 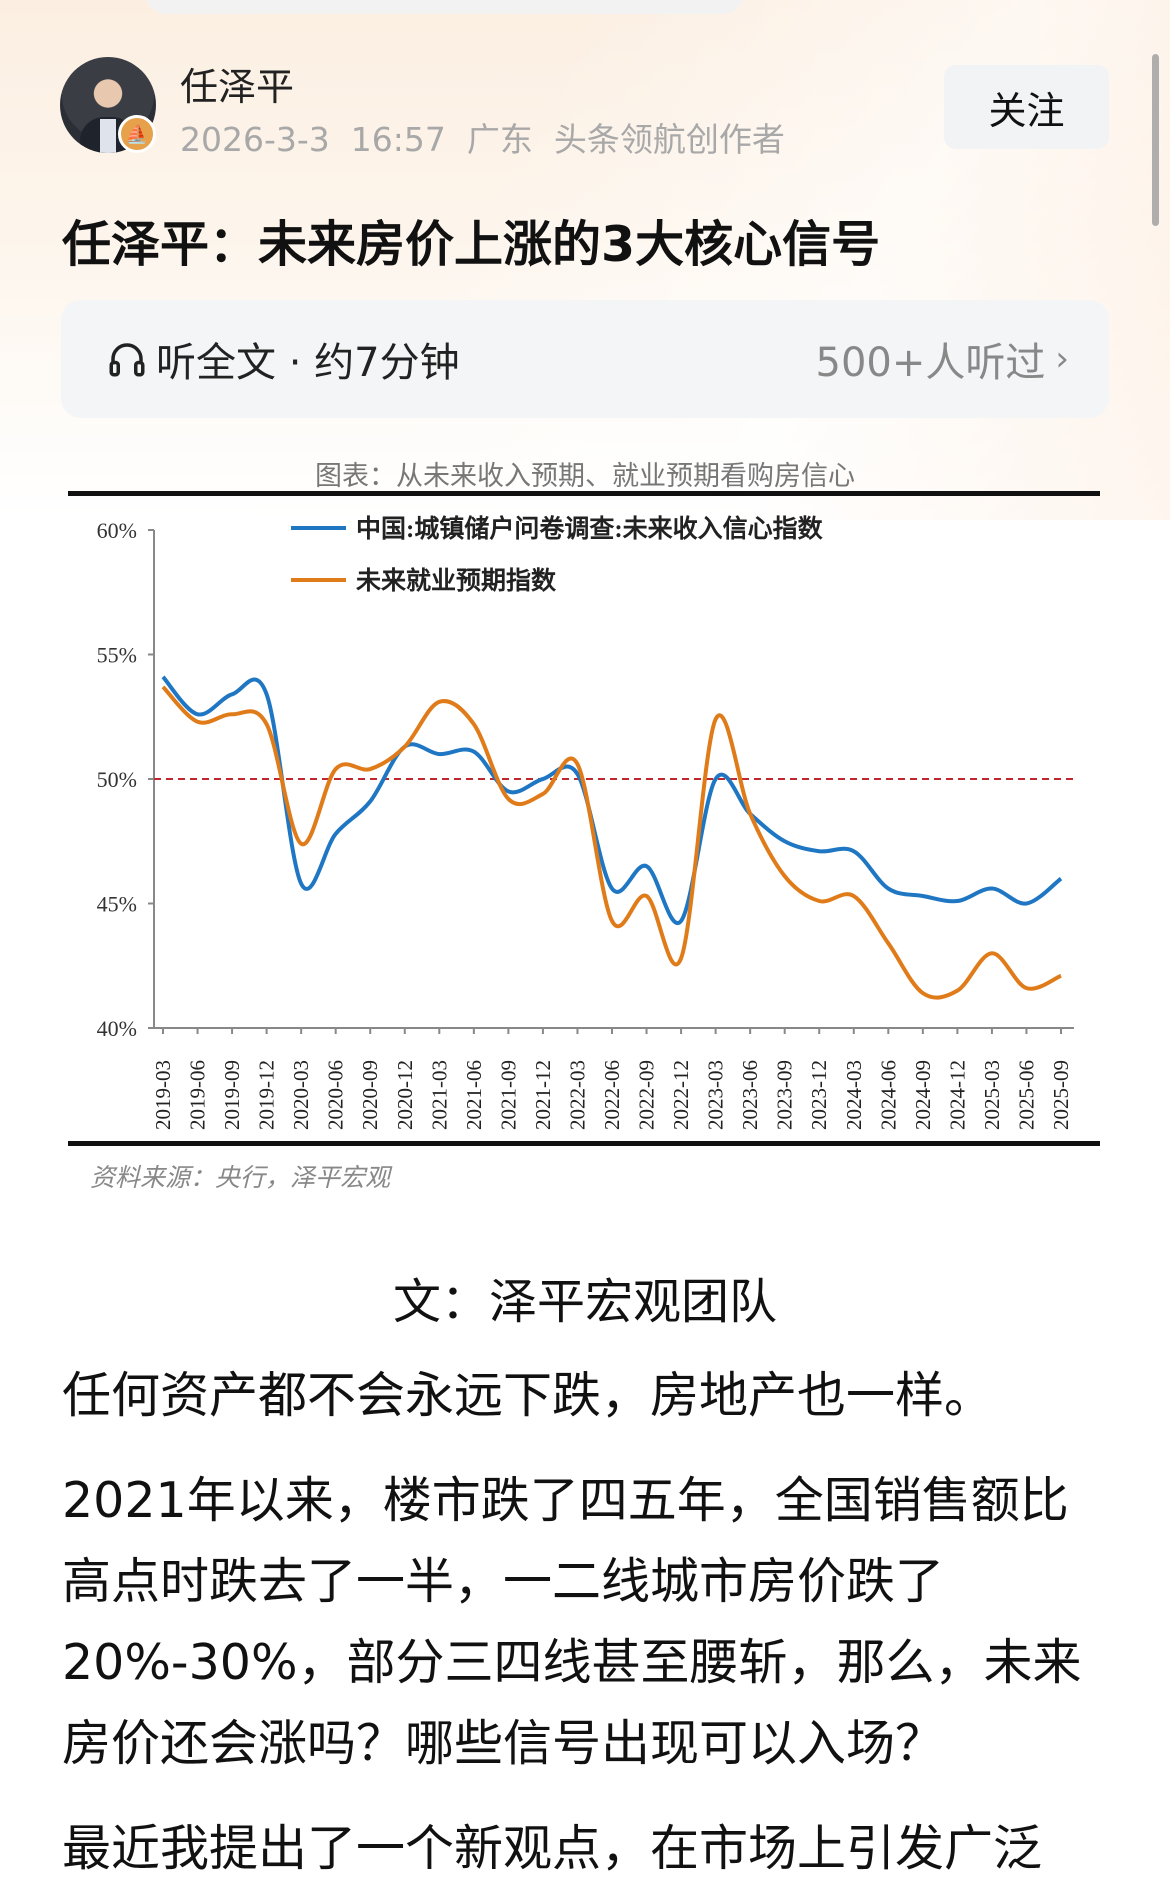 I want to click on x-tick-label: 2021-09, so click(x=508, y=1095).